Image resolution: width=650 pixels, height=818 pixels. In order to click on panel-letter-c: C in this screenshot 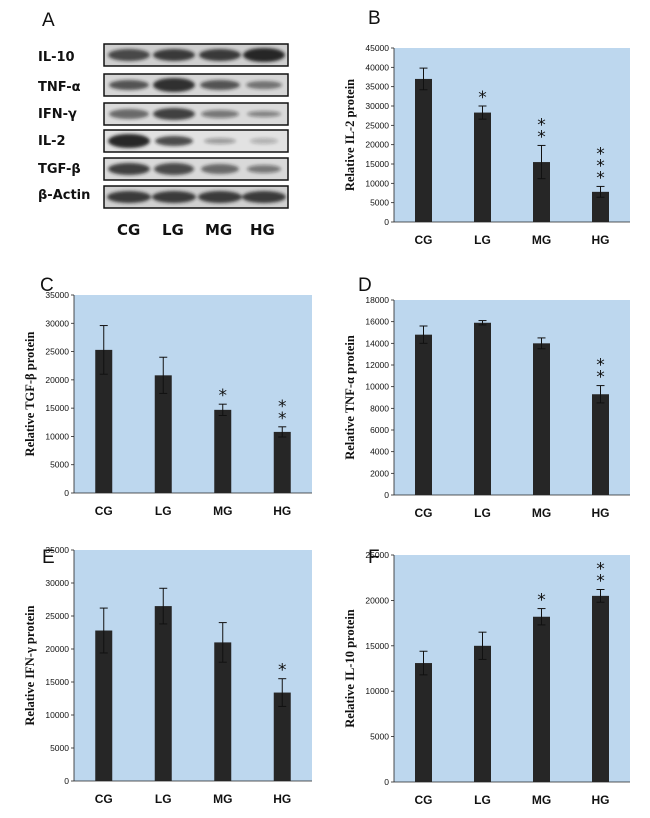, I will do `click(47, 285)`.